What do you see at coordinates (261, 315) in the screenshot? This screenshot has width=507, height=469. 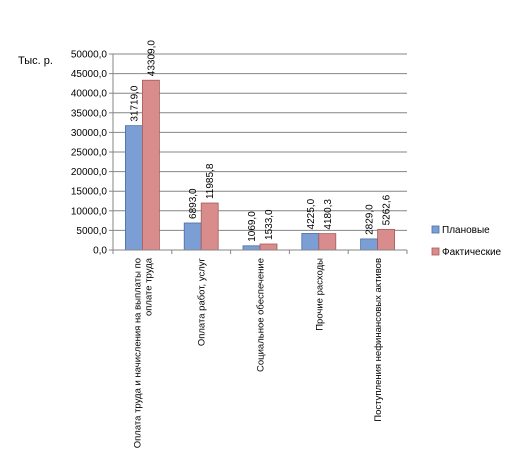 I see `x-category-label: Социальное обеспечение` at bounding box center [261, 315].